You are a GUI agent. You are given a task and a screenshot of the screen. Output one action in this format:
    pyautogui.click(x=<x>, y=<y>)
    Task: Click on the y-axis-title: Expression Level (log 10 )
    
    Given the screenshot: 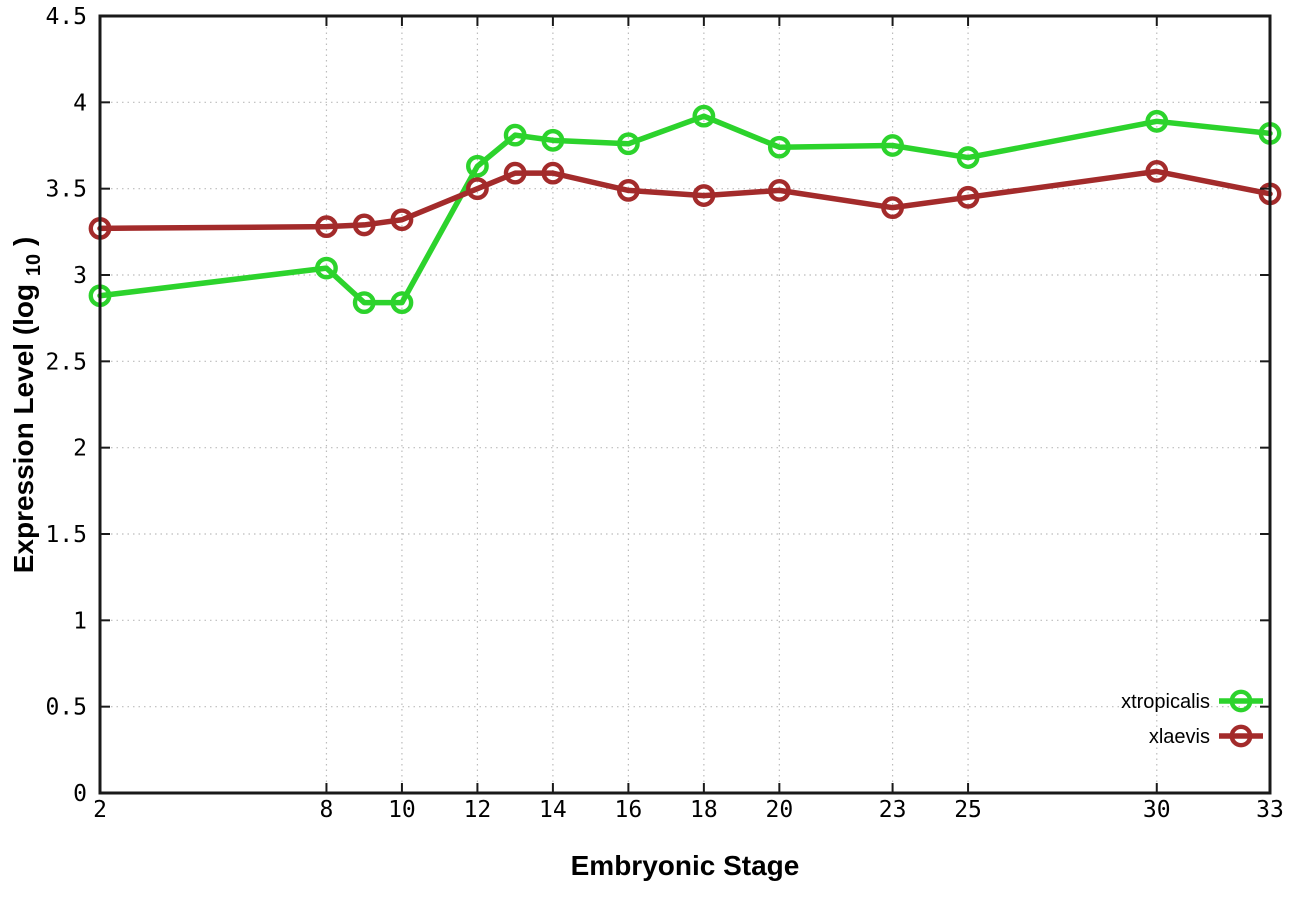 What is the action you would take?
    pyautogui.click(x=27, y=405)
    